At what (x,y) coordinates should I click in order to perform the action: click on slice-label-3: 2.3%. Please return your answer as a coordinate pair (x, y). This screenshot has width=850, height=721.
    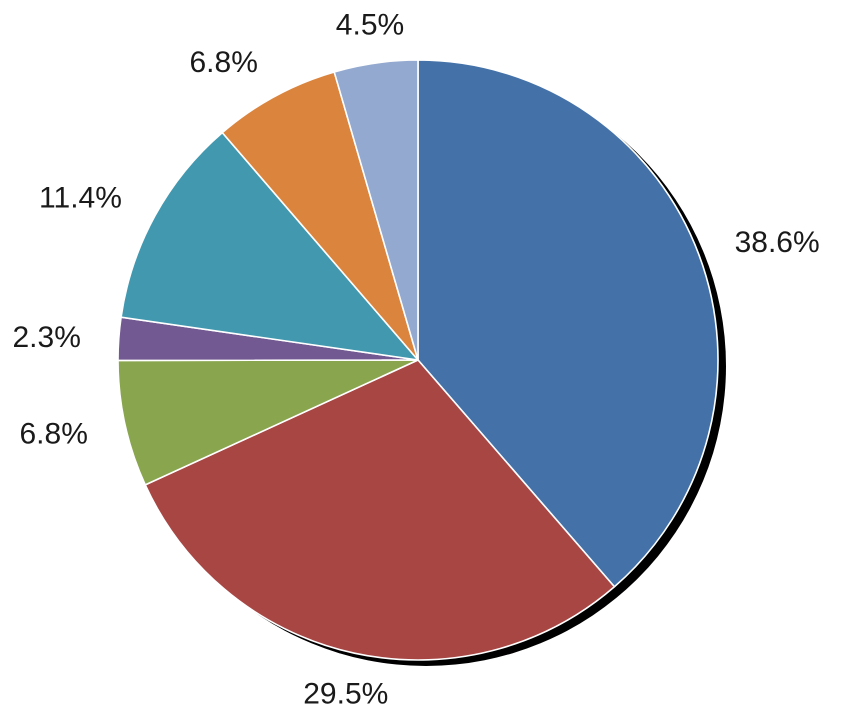
    Looking at the image, I should click on (47, 337).